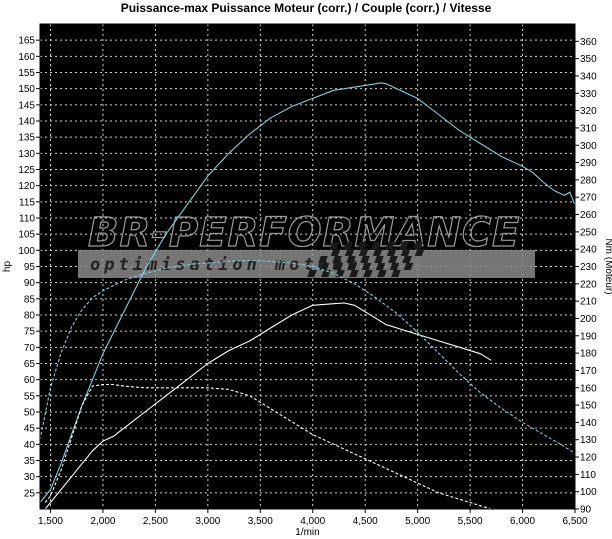 The image size is (612, 539). What do you see at coordinates (30, 493) in the screenshot?
I see `y-tick-label-left: 25` at bounding box center [30, 493].